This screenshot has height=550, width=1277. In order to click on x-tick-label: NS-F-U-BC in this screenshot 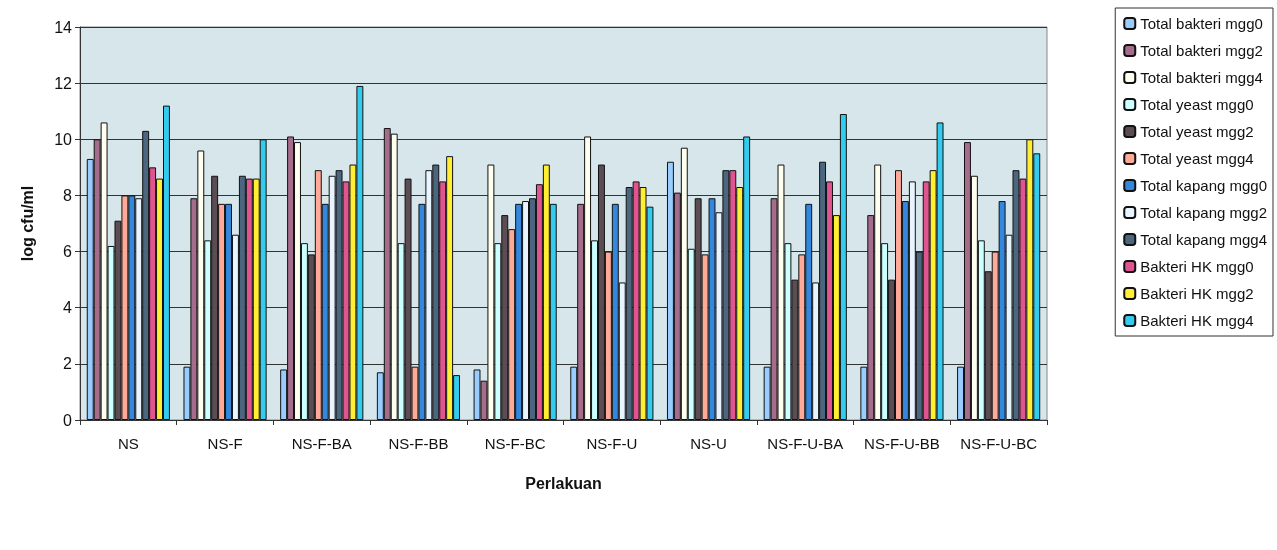, I will do `click(999, 443)`.